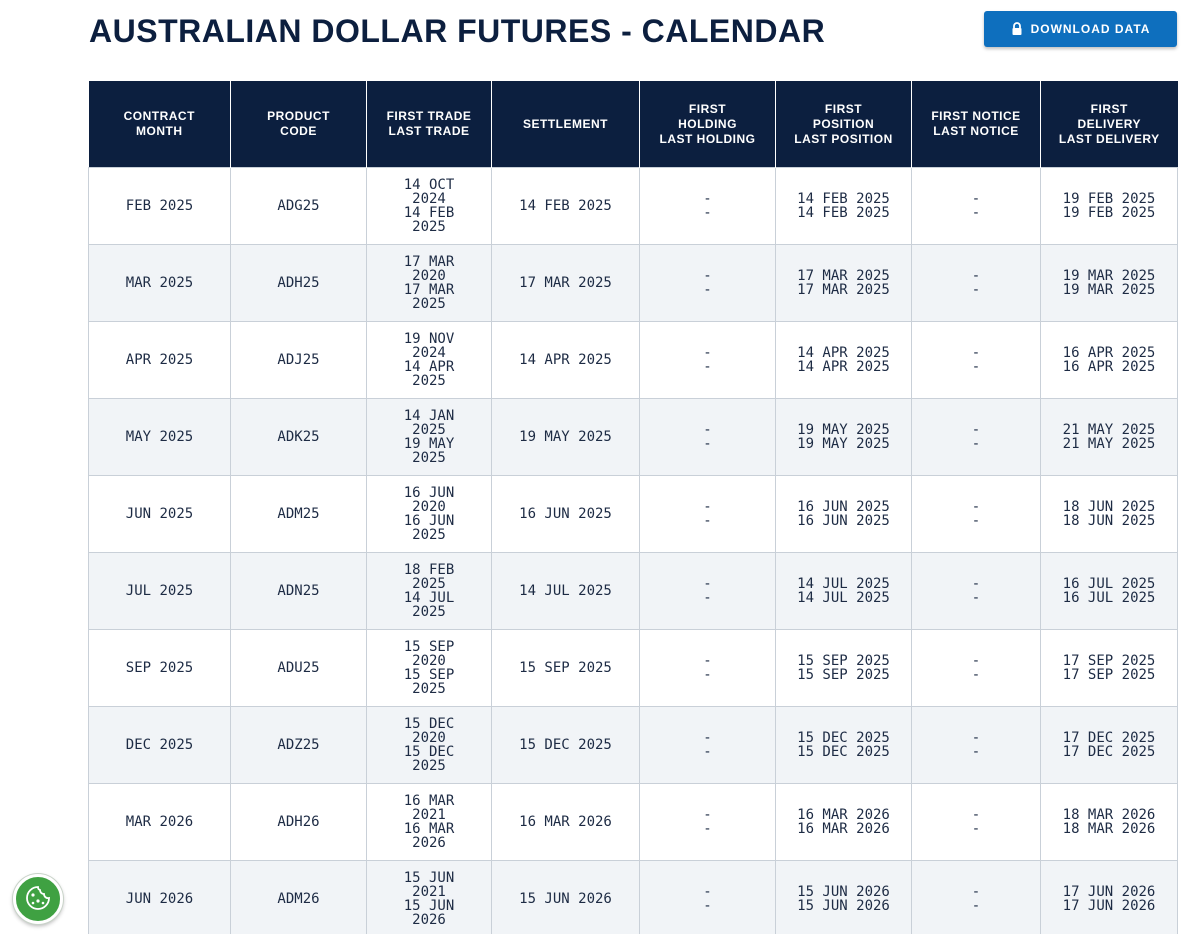  I want to click on cell-first-last-delivery: 18 JUN 2025 18 JUN 2025, so click(1109, 514).